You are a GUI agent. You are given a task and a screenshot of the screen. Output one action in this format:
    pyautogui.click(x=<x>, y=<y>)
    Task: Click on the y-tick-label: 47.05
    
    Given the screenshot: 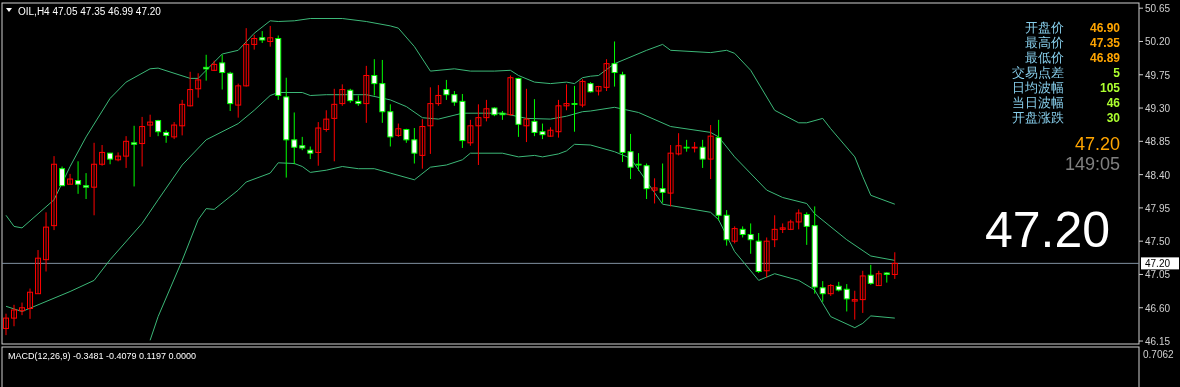 What is the action you would take?
    pyautogui.click(x=1158, y=275)
    